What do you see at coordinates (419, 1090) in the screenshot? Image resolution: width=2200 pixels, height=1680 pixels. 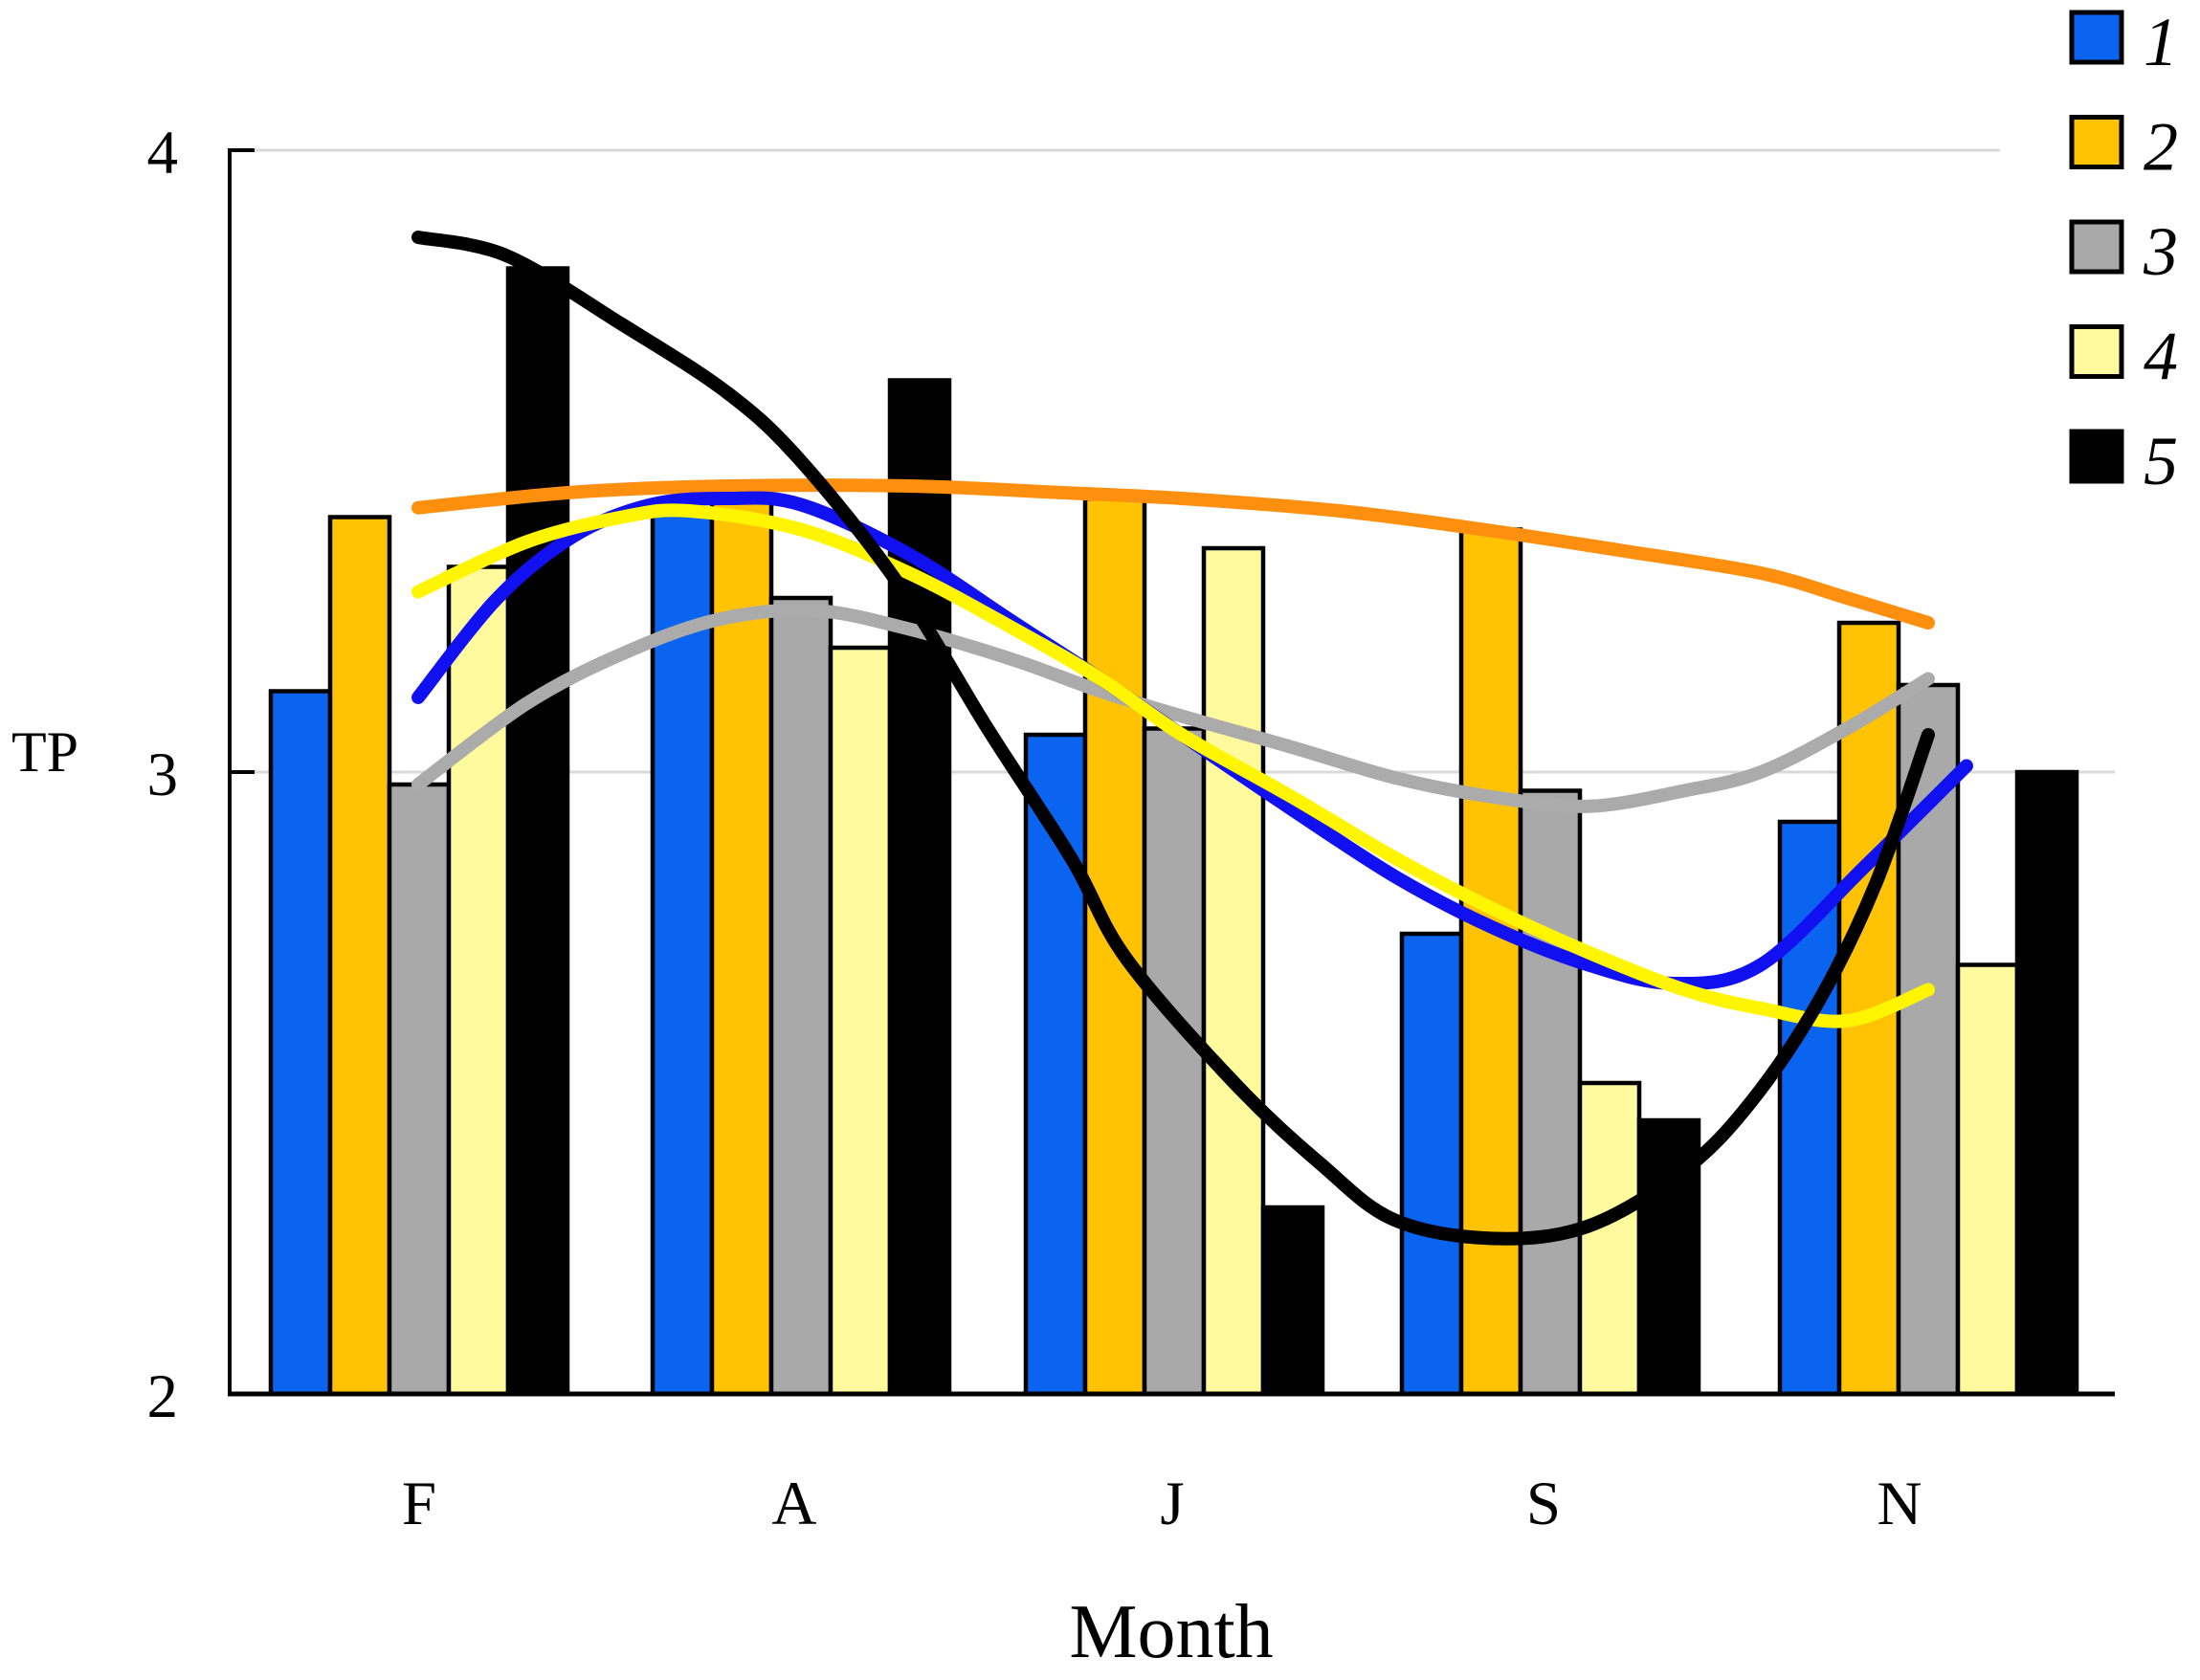 I see `bar-series3-F` at bounding box center [419, 1090].